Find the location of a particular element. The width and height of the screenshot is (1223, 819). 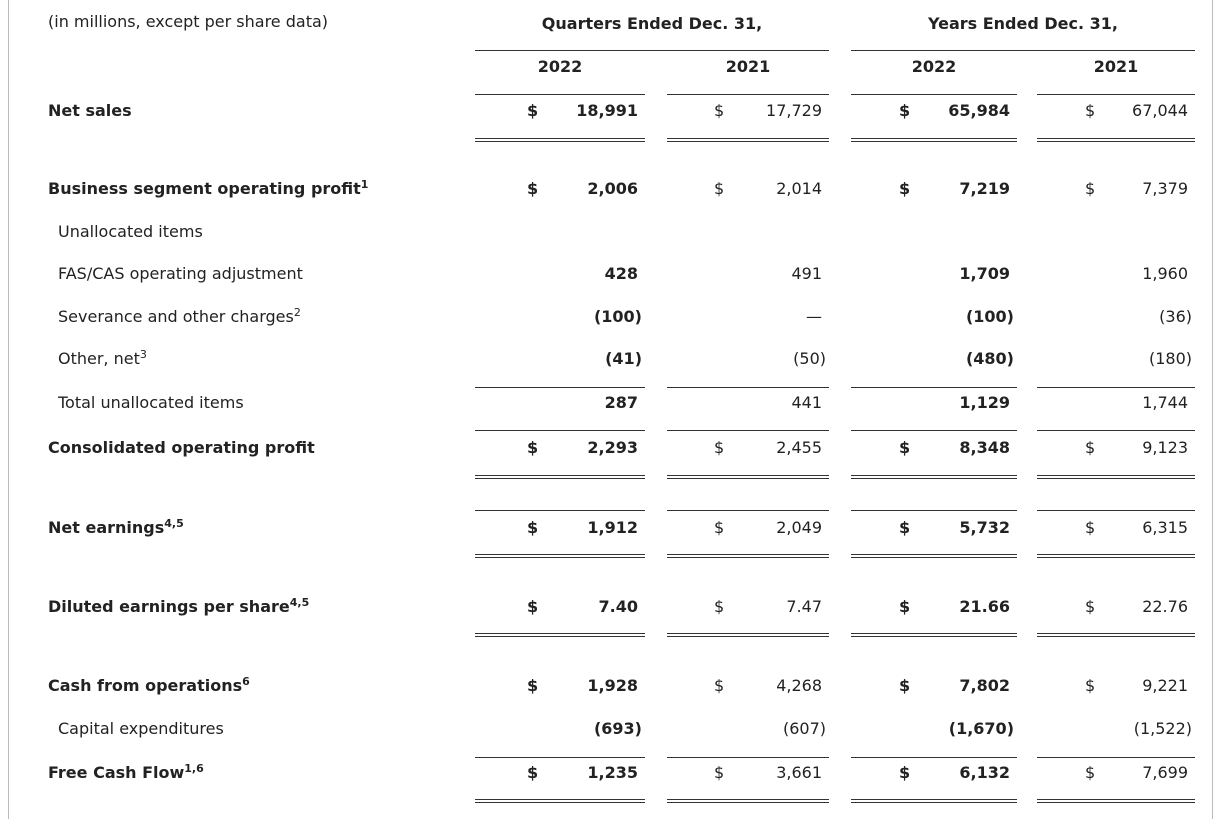

label-text: Other, net is located at coordinates (99, 358).